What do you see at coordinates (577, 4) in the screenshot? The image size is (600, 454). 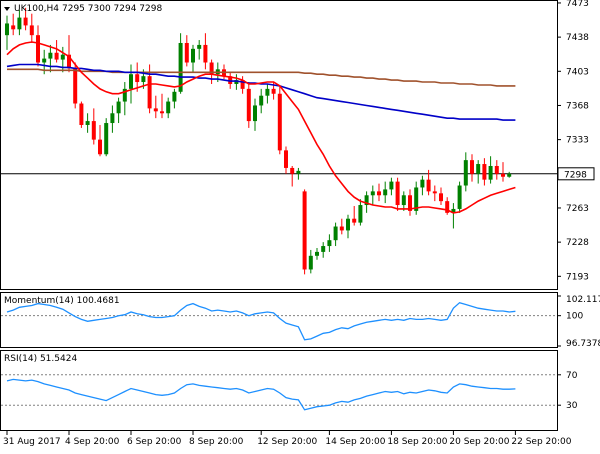 I see `price-tick-label: 7473` at bounding box center [577, 4].